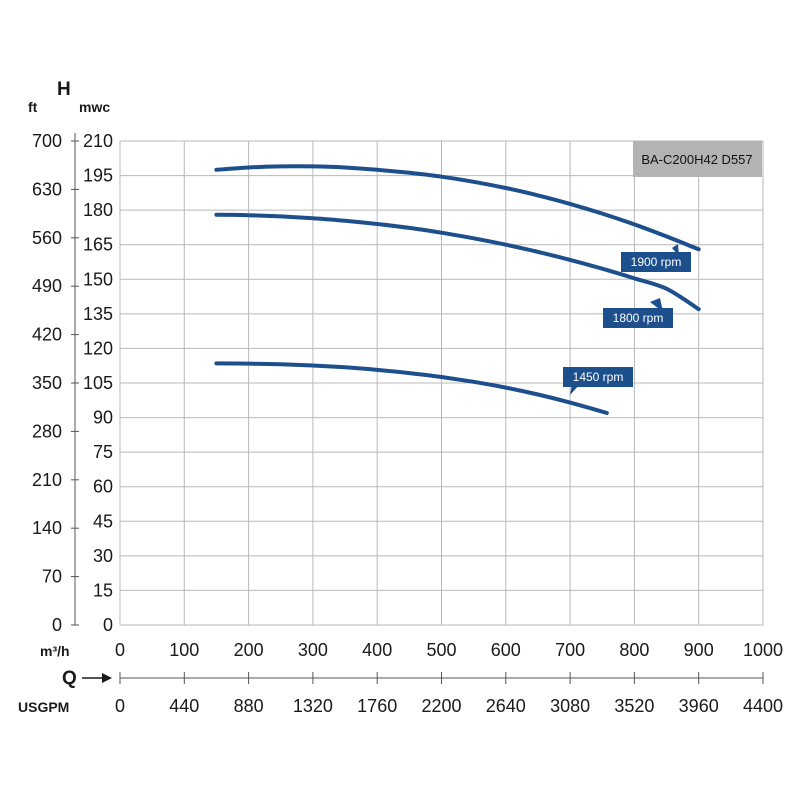 The height and width of the screenshot is (800, 800). What do you see at coordinates (699, 650) in the screenshot?
I see `x-tick-label: 900` at bounding box center [699, 650].